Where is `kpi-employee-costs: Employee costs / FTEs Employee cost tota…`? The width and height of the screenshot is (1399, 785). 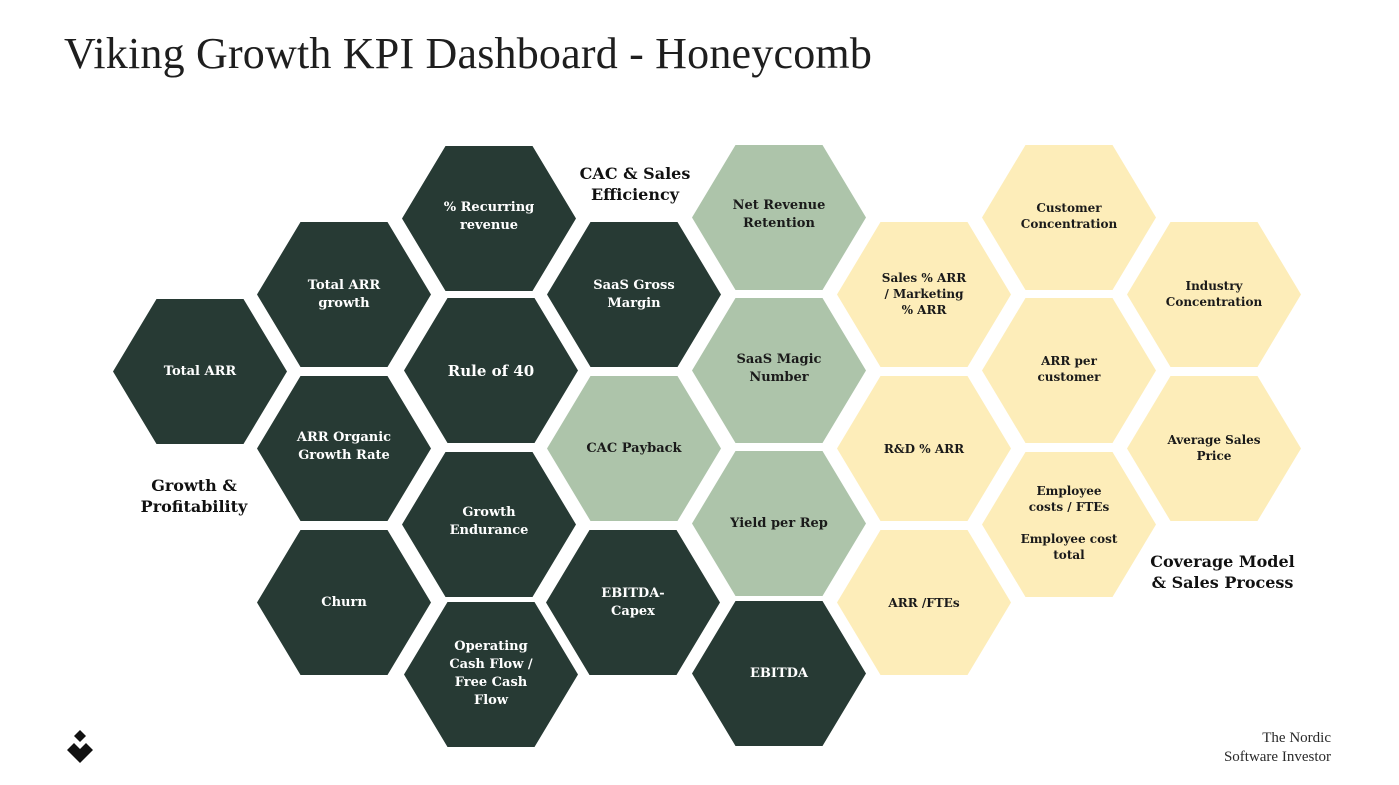 kpi-employee-costs: Employee costs / FTEs Employee cost tota… is located at coordinates (1069, 524).